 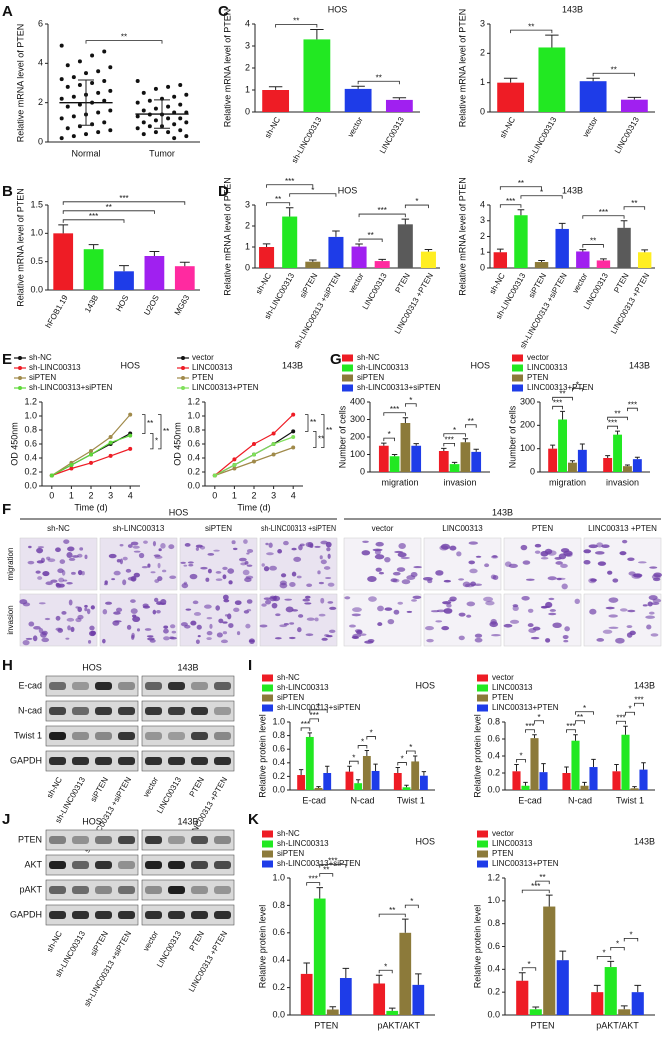 What do you see at coordinates (370, 377) in the screenshot?
I see `legend-label: siPTEN` at bounding box center [370, 377].